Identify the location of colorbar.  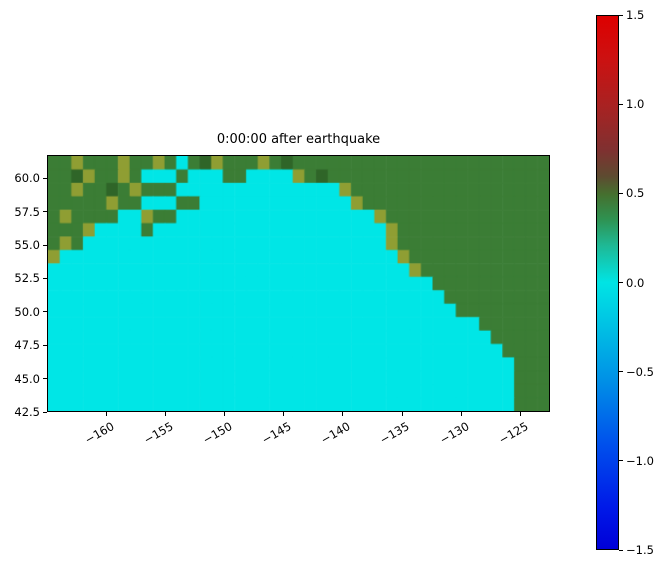
(607, 282).